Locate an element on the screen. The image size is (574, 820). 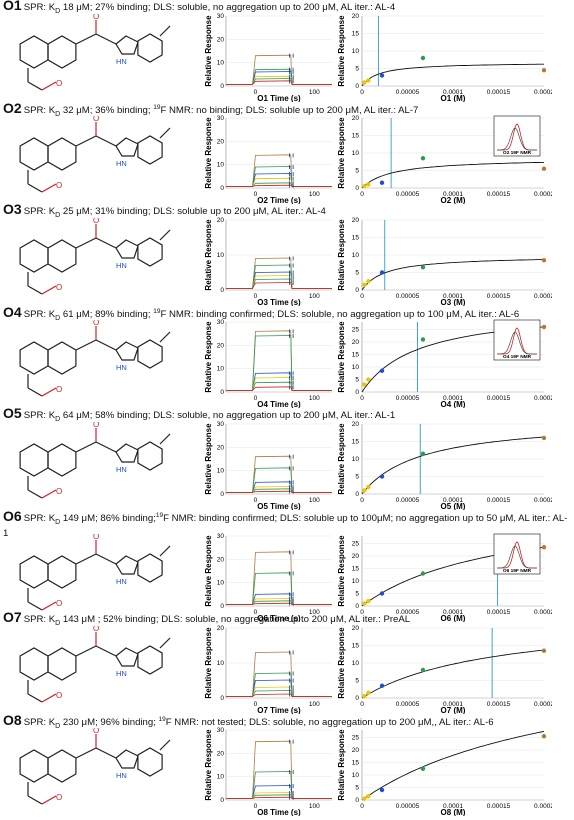
sensor-x-label: O4 Time (s) is located at coordinates (279, 404).